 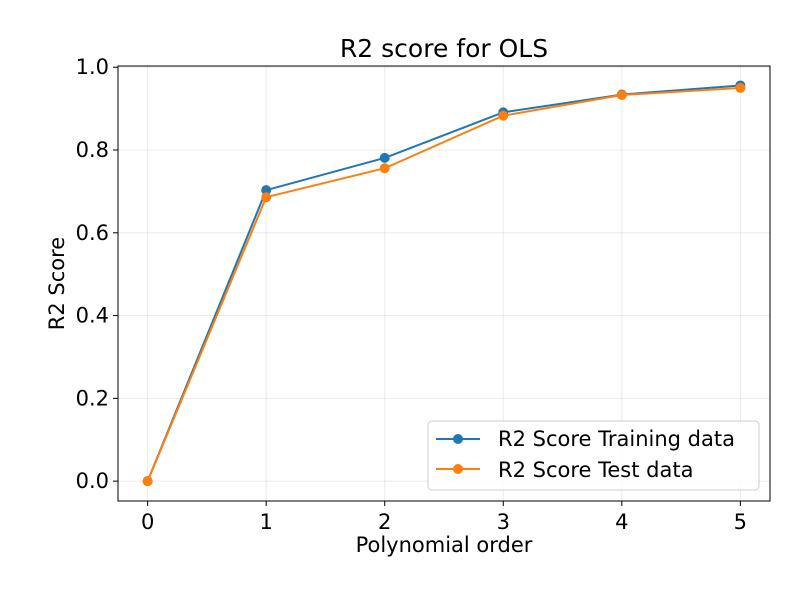 I want to click on y-tick-label: 0.2, so click(x=92, y=398).